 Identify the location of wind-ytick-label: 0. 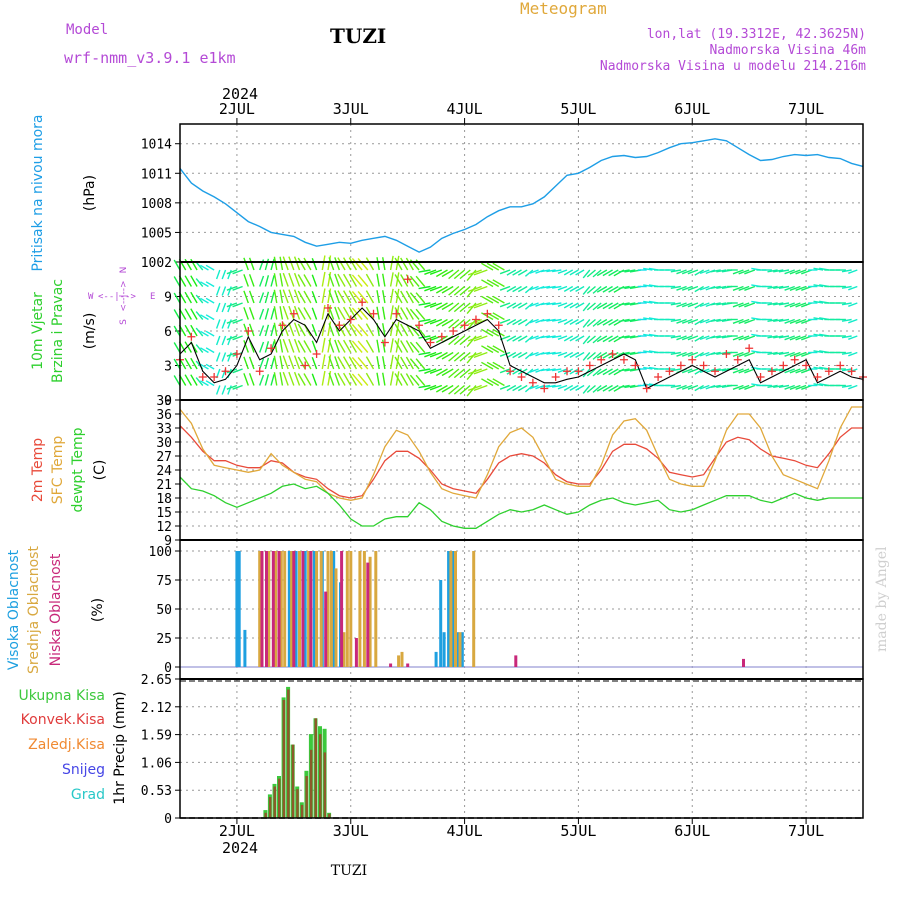
(168, 401).